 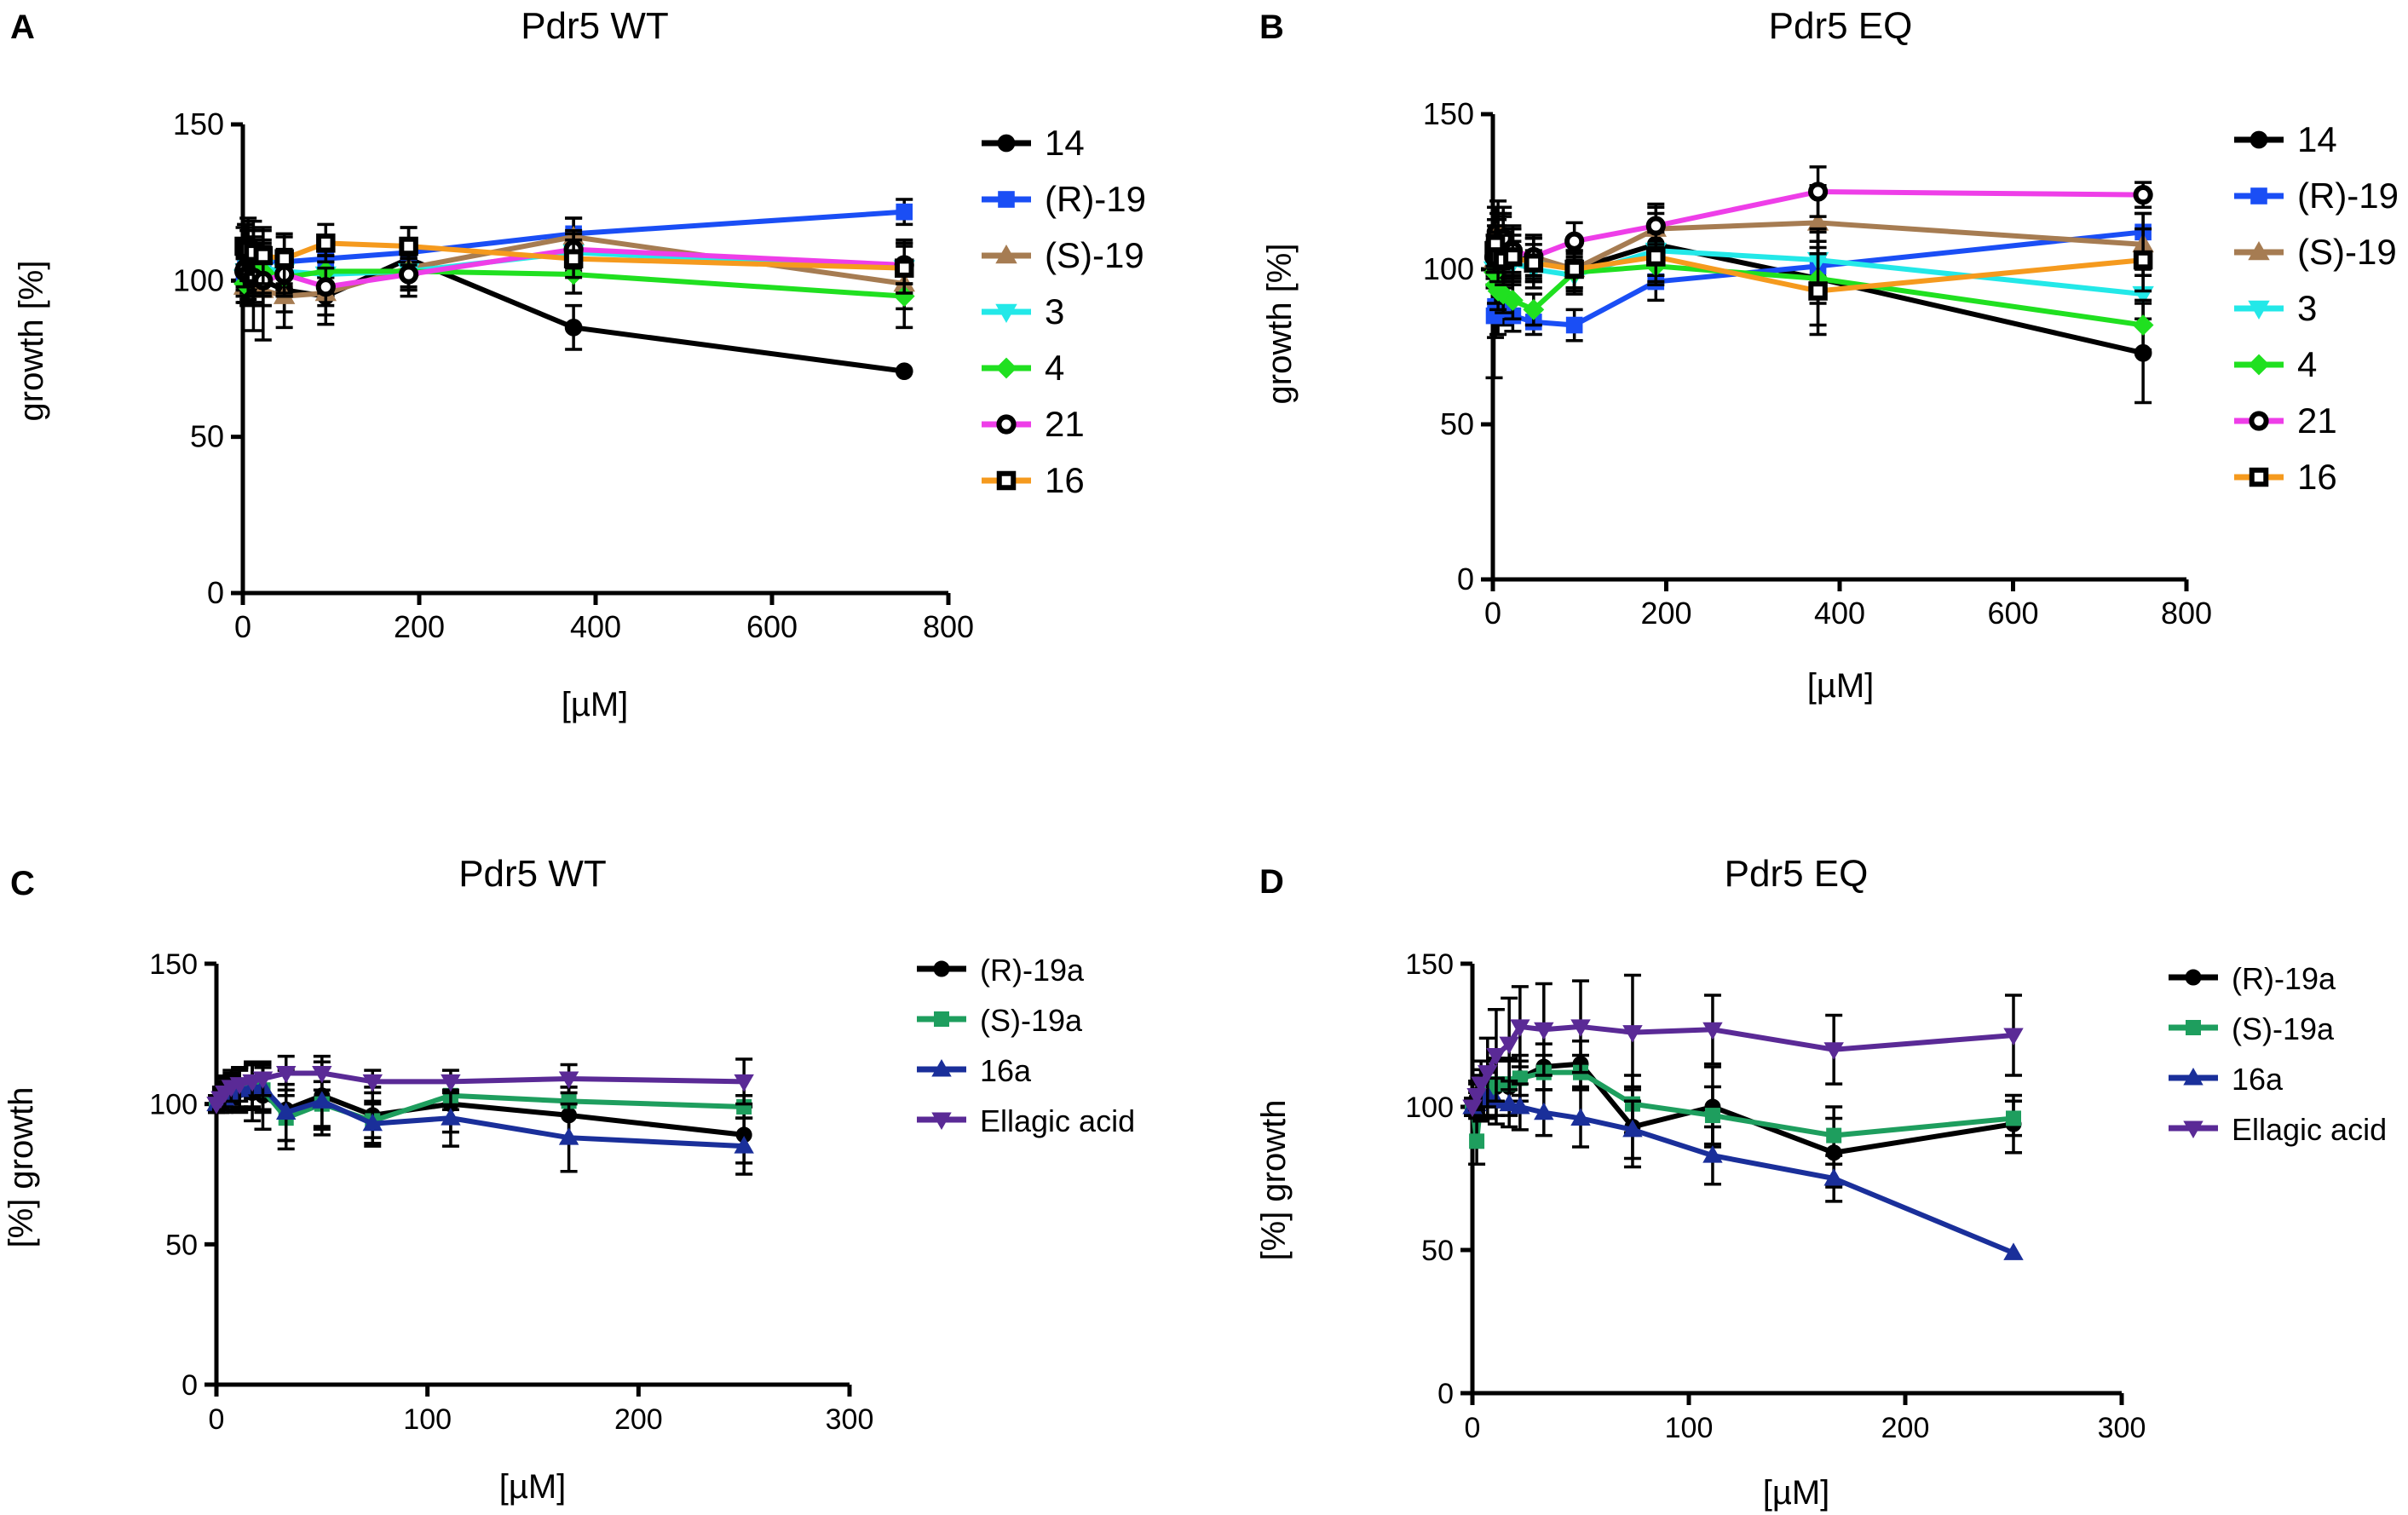 What do you see at coordinates (2226, 1079) in the screenshot?
I see `legend-item: 16a` at bounding box center [2226, 1079].